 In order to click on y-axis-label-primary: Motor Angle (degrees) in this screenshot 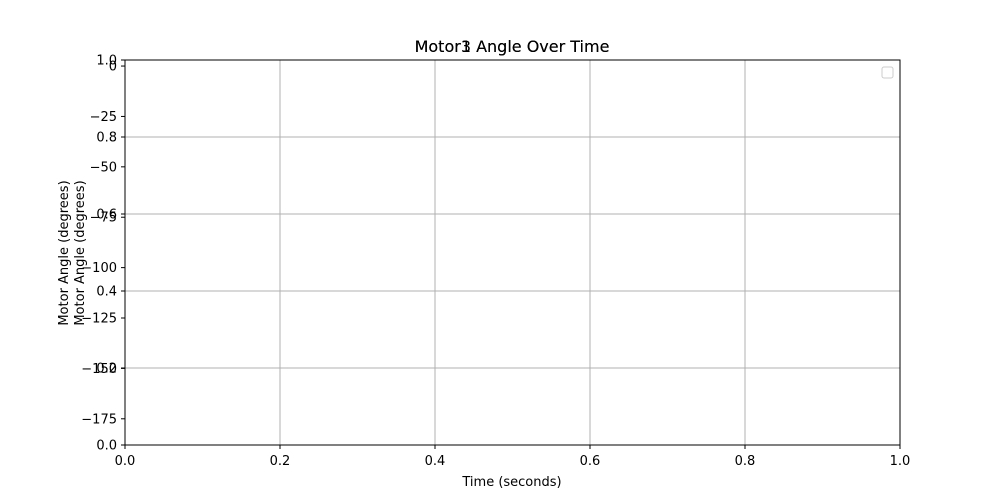, I will do `click(80, 252)`.